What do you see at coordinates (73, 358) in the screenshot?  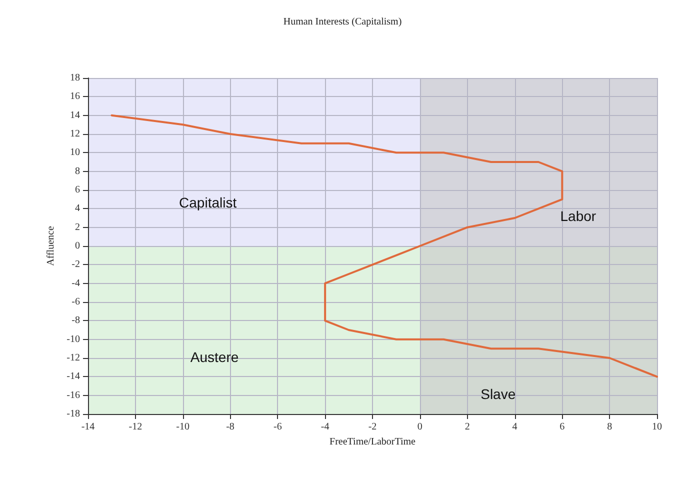 I see `y-tick-label: -12` at bounding box center [73, 358].